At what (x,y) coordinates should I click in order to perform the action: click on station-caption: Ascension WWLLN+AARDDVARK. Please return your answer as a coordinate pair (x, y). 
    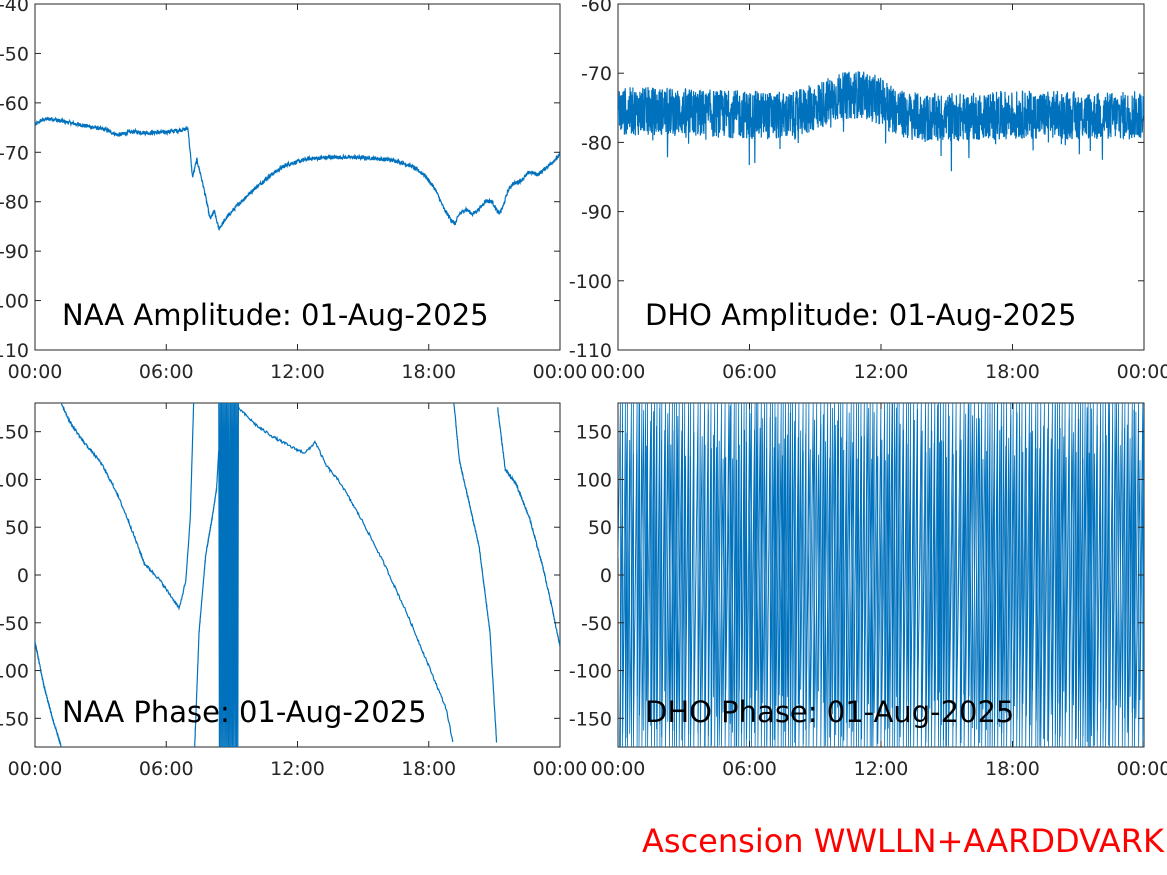
    Looking at the image, I should click on (903, 841).